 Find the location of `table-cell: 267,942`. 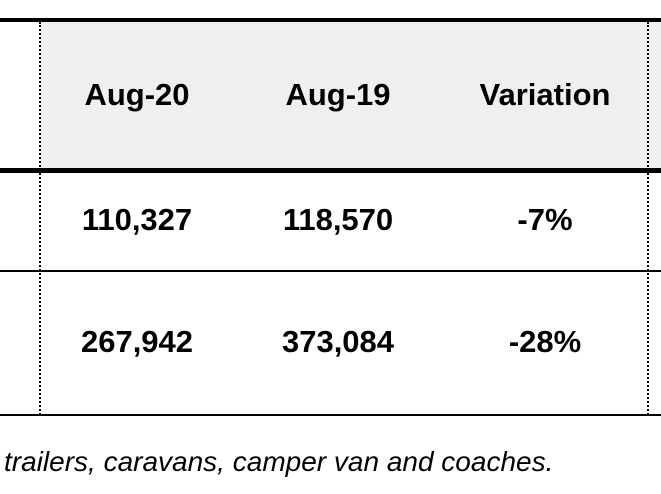

table-cell: 267,942 is located at coordinates (137, 341).